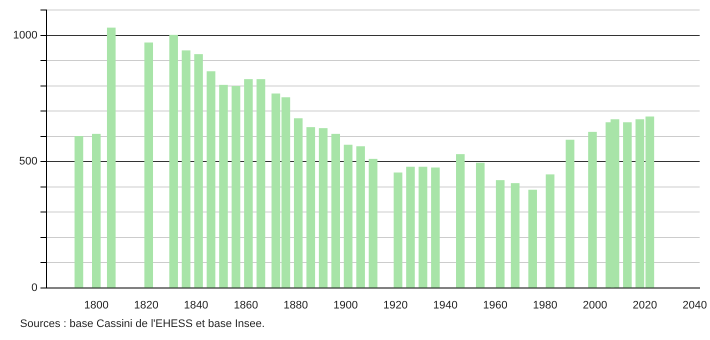 The image size is (710, 340). Describe the element at coordinates (296, 305) in the screenshot. I see `x-tick-label: 1880` at that location.